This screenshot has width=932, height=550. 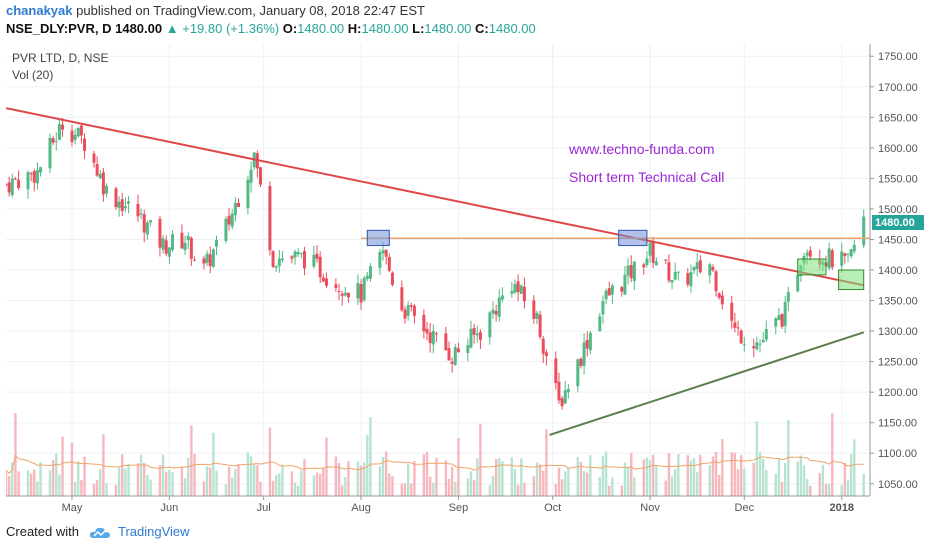 What do you see at coordinates (59, 28) in the screenshot?
I see `symbol-name: NSE_DLY:PVR, D` at bounding box center [59, 28].